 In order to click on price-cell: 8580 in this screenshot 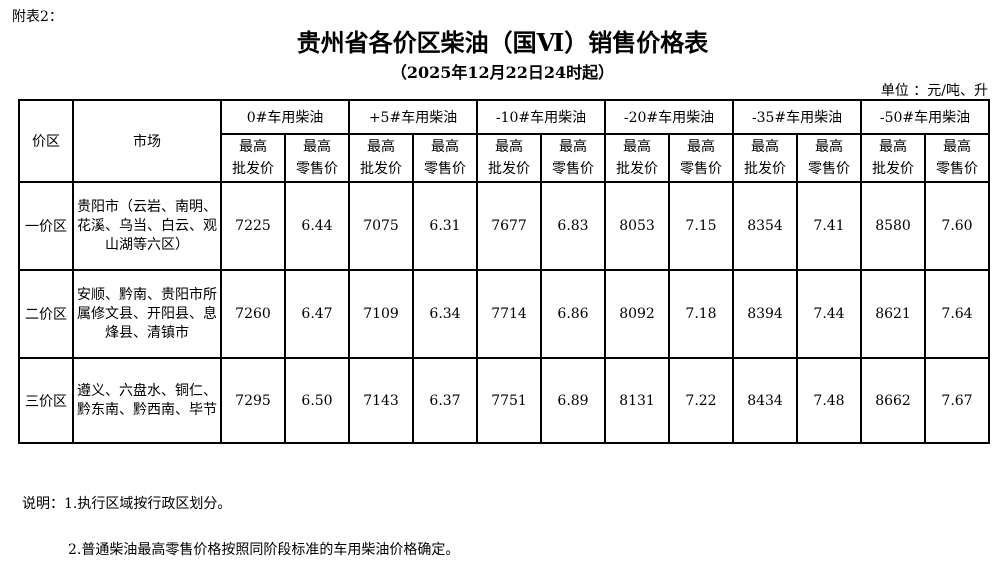, I will do `click(893, 226)`.